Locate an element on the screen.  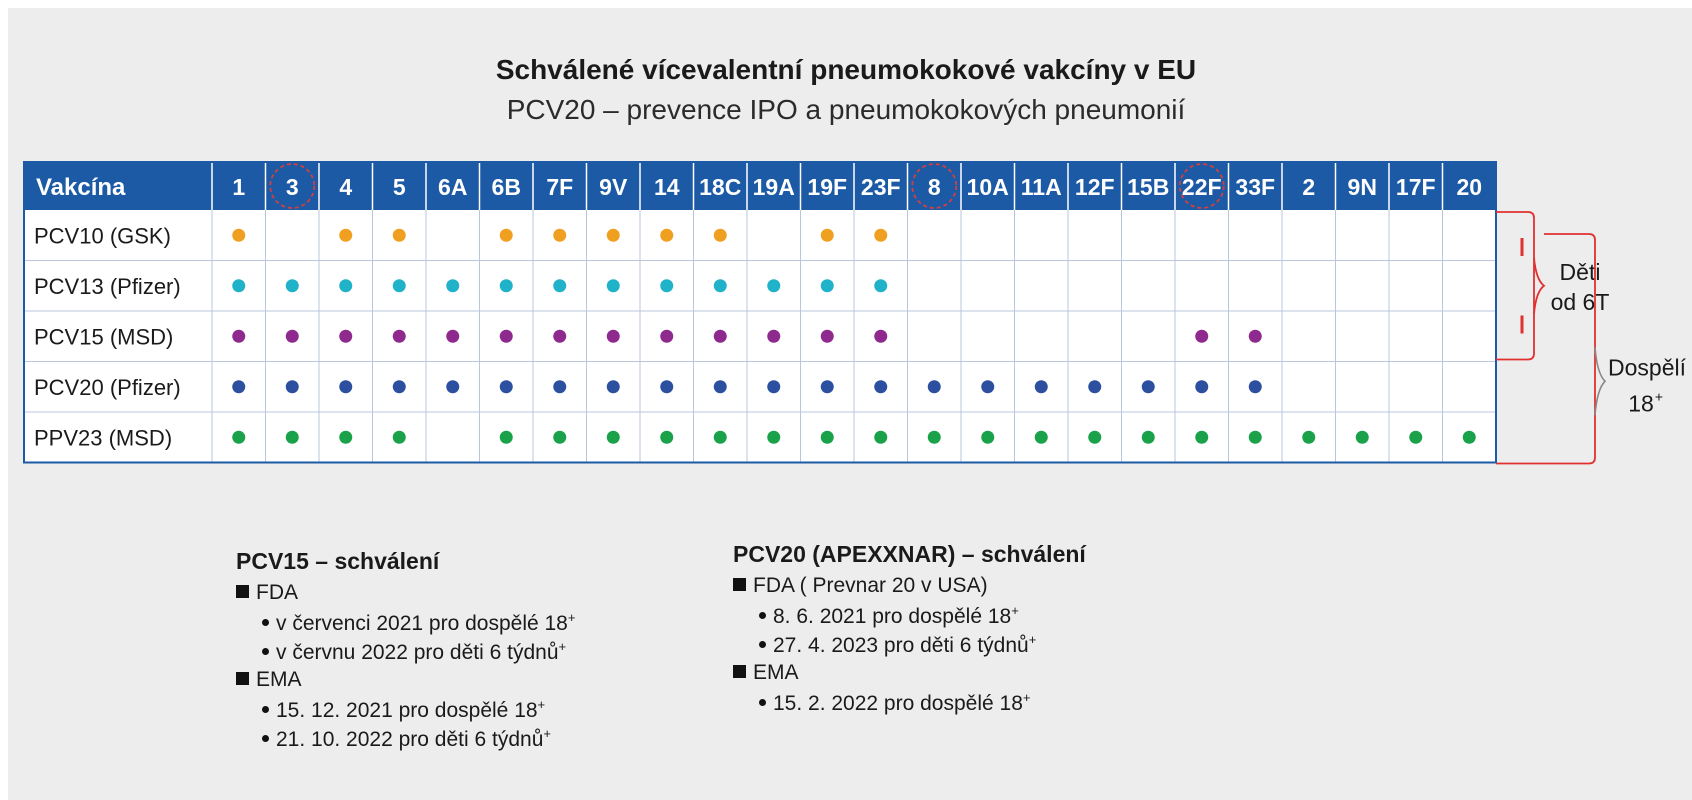
note-item: 21. 10. 2022 pro děti 6 týdnů+ is located at coordinates (405, 741).